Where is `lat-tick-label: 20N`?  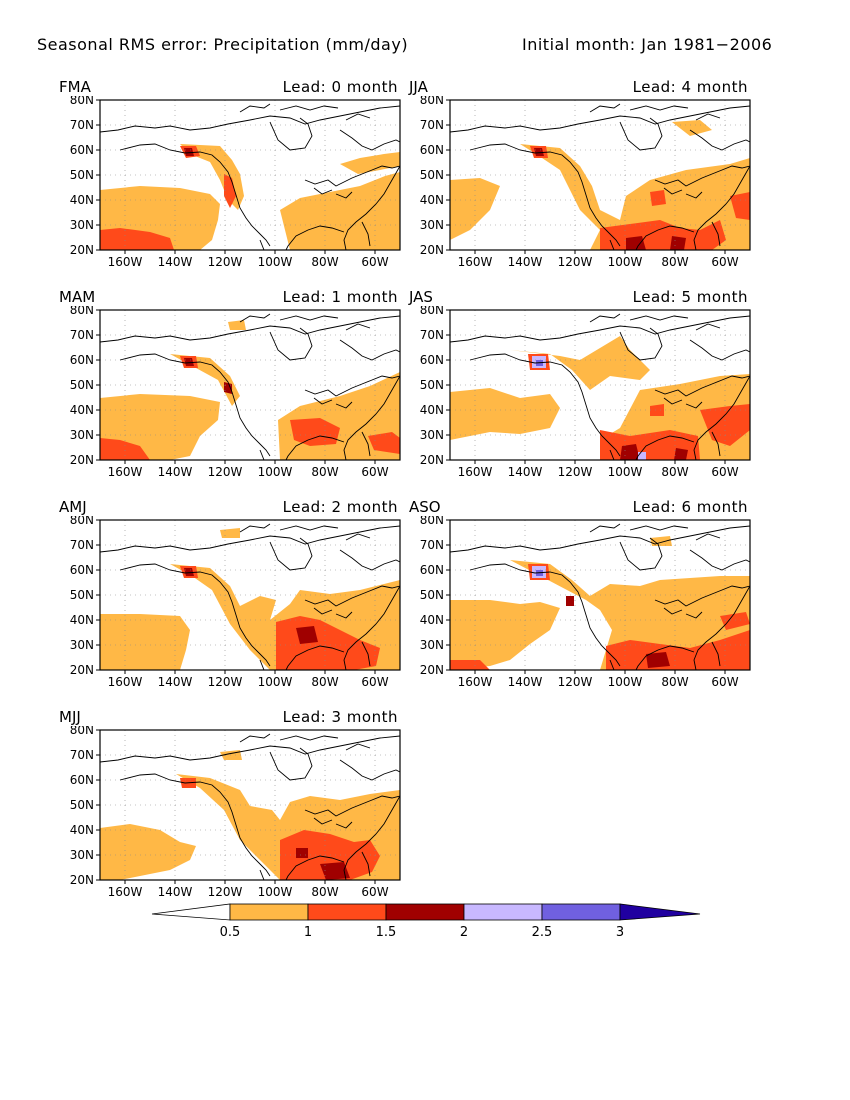
lat-tick-label: 20N is located at coordinates (432, 460).